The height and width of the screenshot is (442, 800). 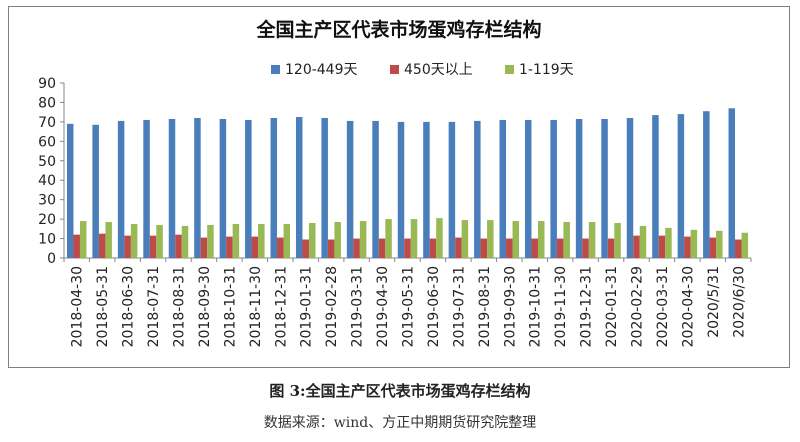 What do you see at coordinates (663, 306) in the screenshot?
I see `x-tick-label: 2020-03-31` at bounding box center [663, 306].